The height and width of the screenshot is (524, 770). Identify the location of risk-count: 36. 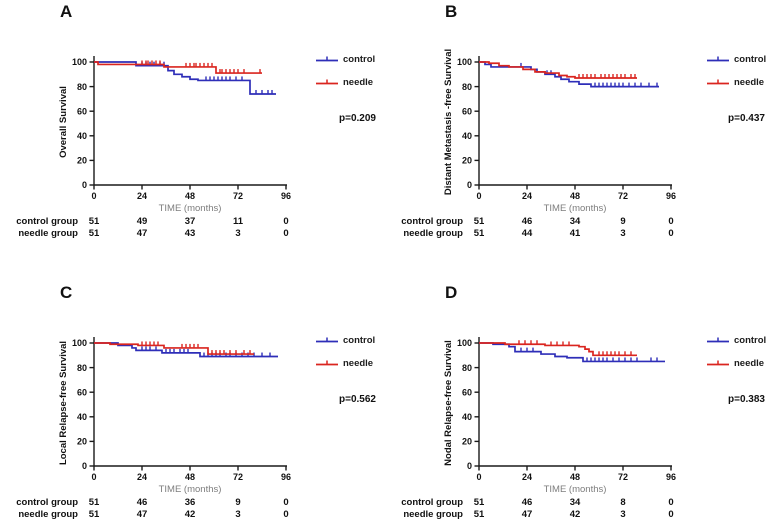
(190, 502).